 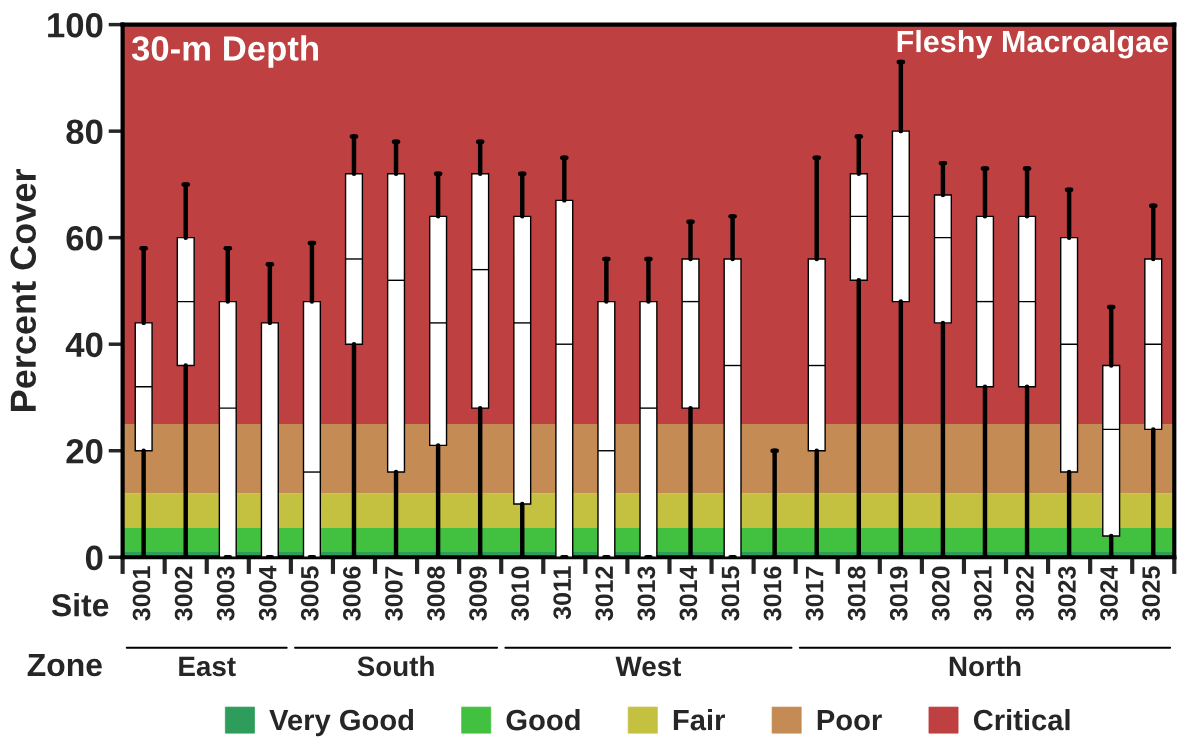 What do you see at coordinates (183, 593) in the screenshot?
I see `x-tick-label: 3002` at bounding box center [183, 593].